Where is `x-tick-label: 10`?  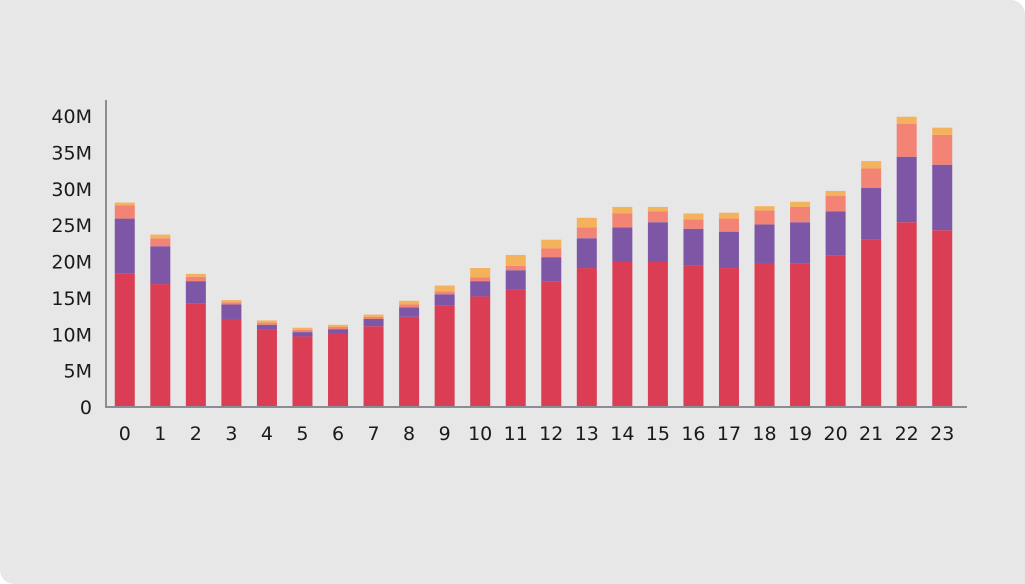 x-tick-label: 10 is located at coordinates (480, 434).